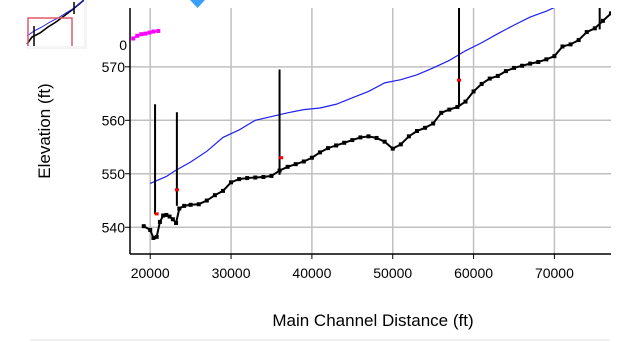 The height and width of the screenshot is (342, 621). Describe the element at coordinates (231, 273) in the screenshot. I see `x-tick-label: 30000` at that location.